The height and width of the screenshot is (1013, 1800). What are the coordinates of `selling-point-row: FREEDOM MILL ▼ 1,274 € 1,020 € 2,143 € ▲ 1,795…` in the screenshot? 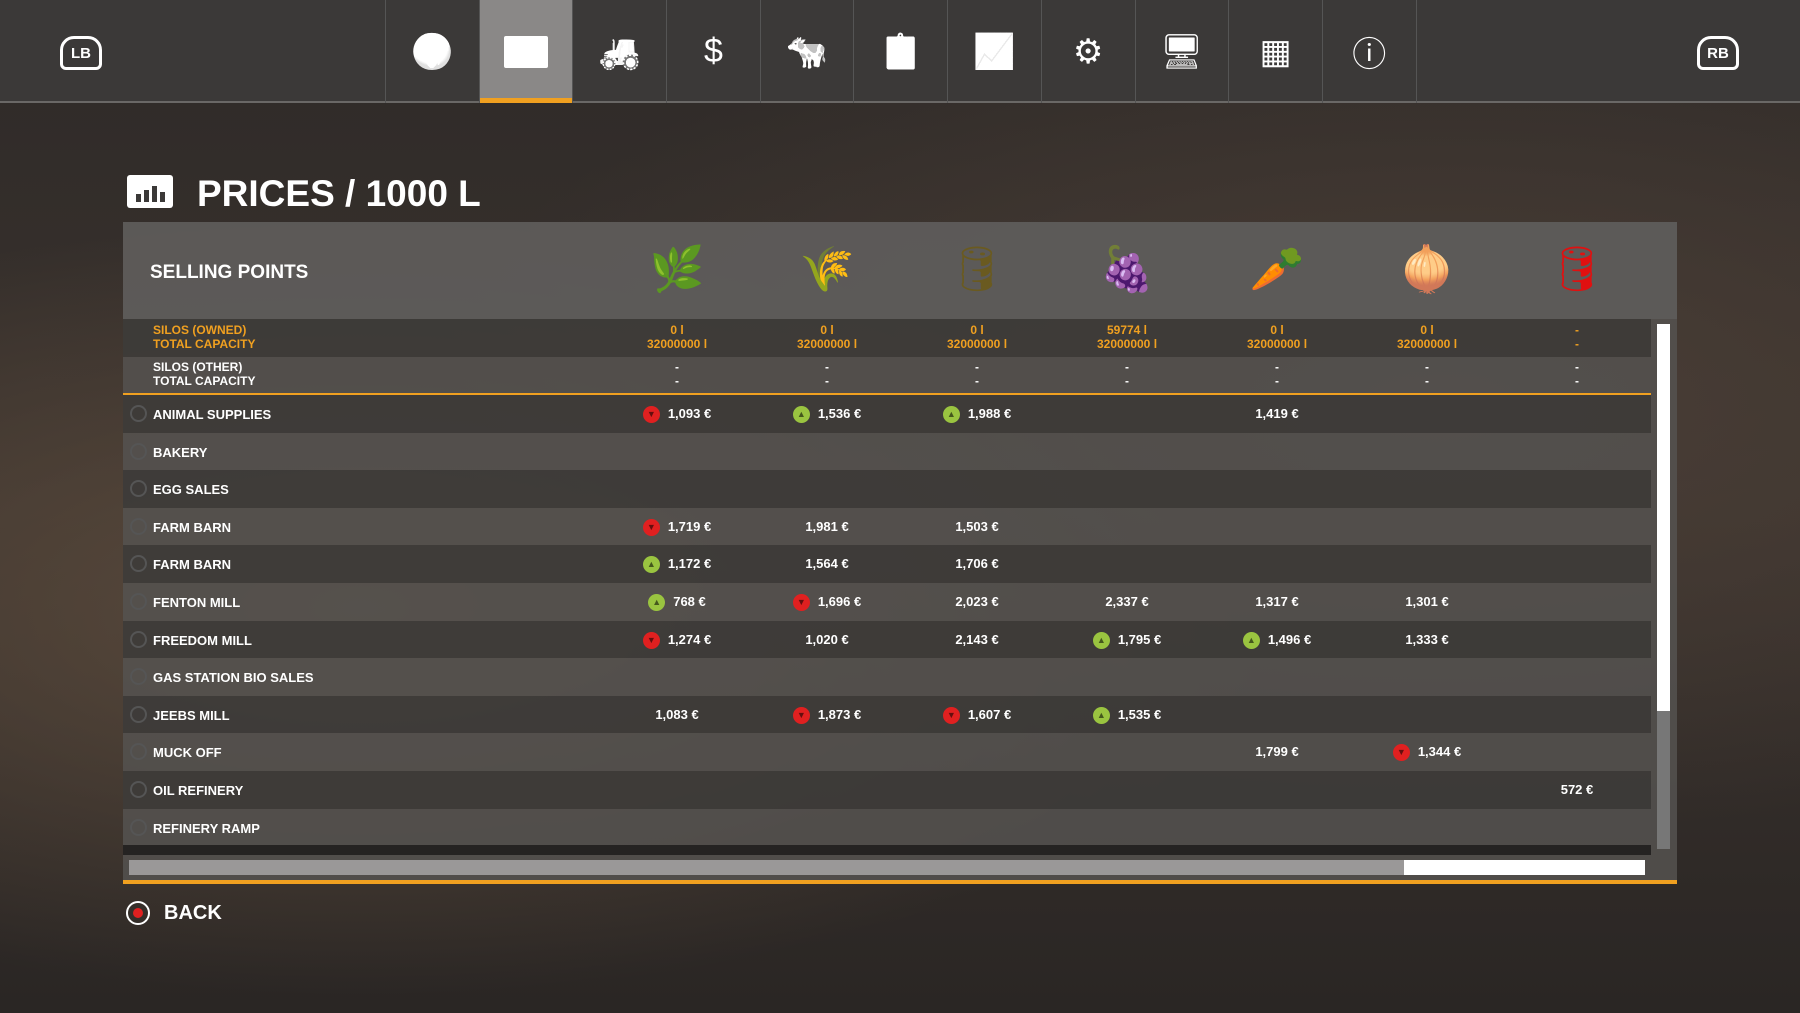 It's located at (887, 639).